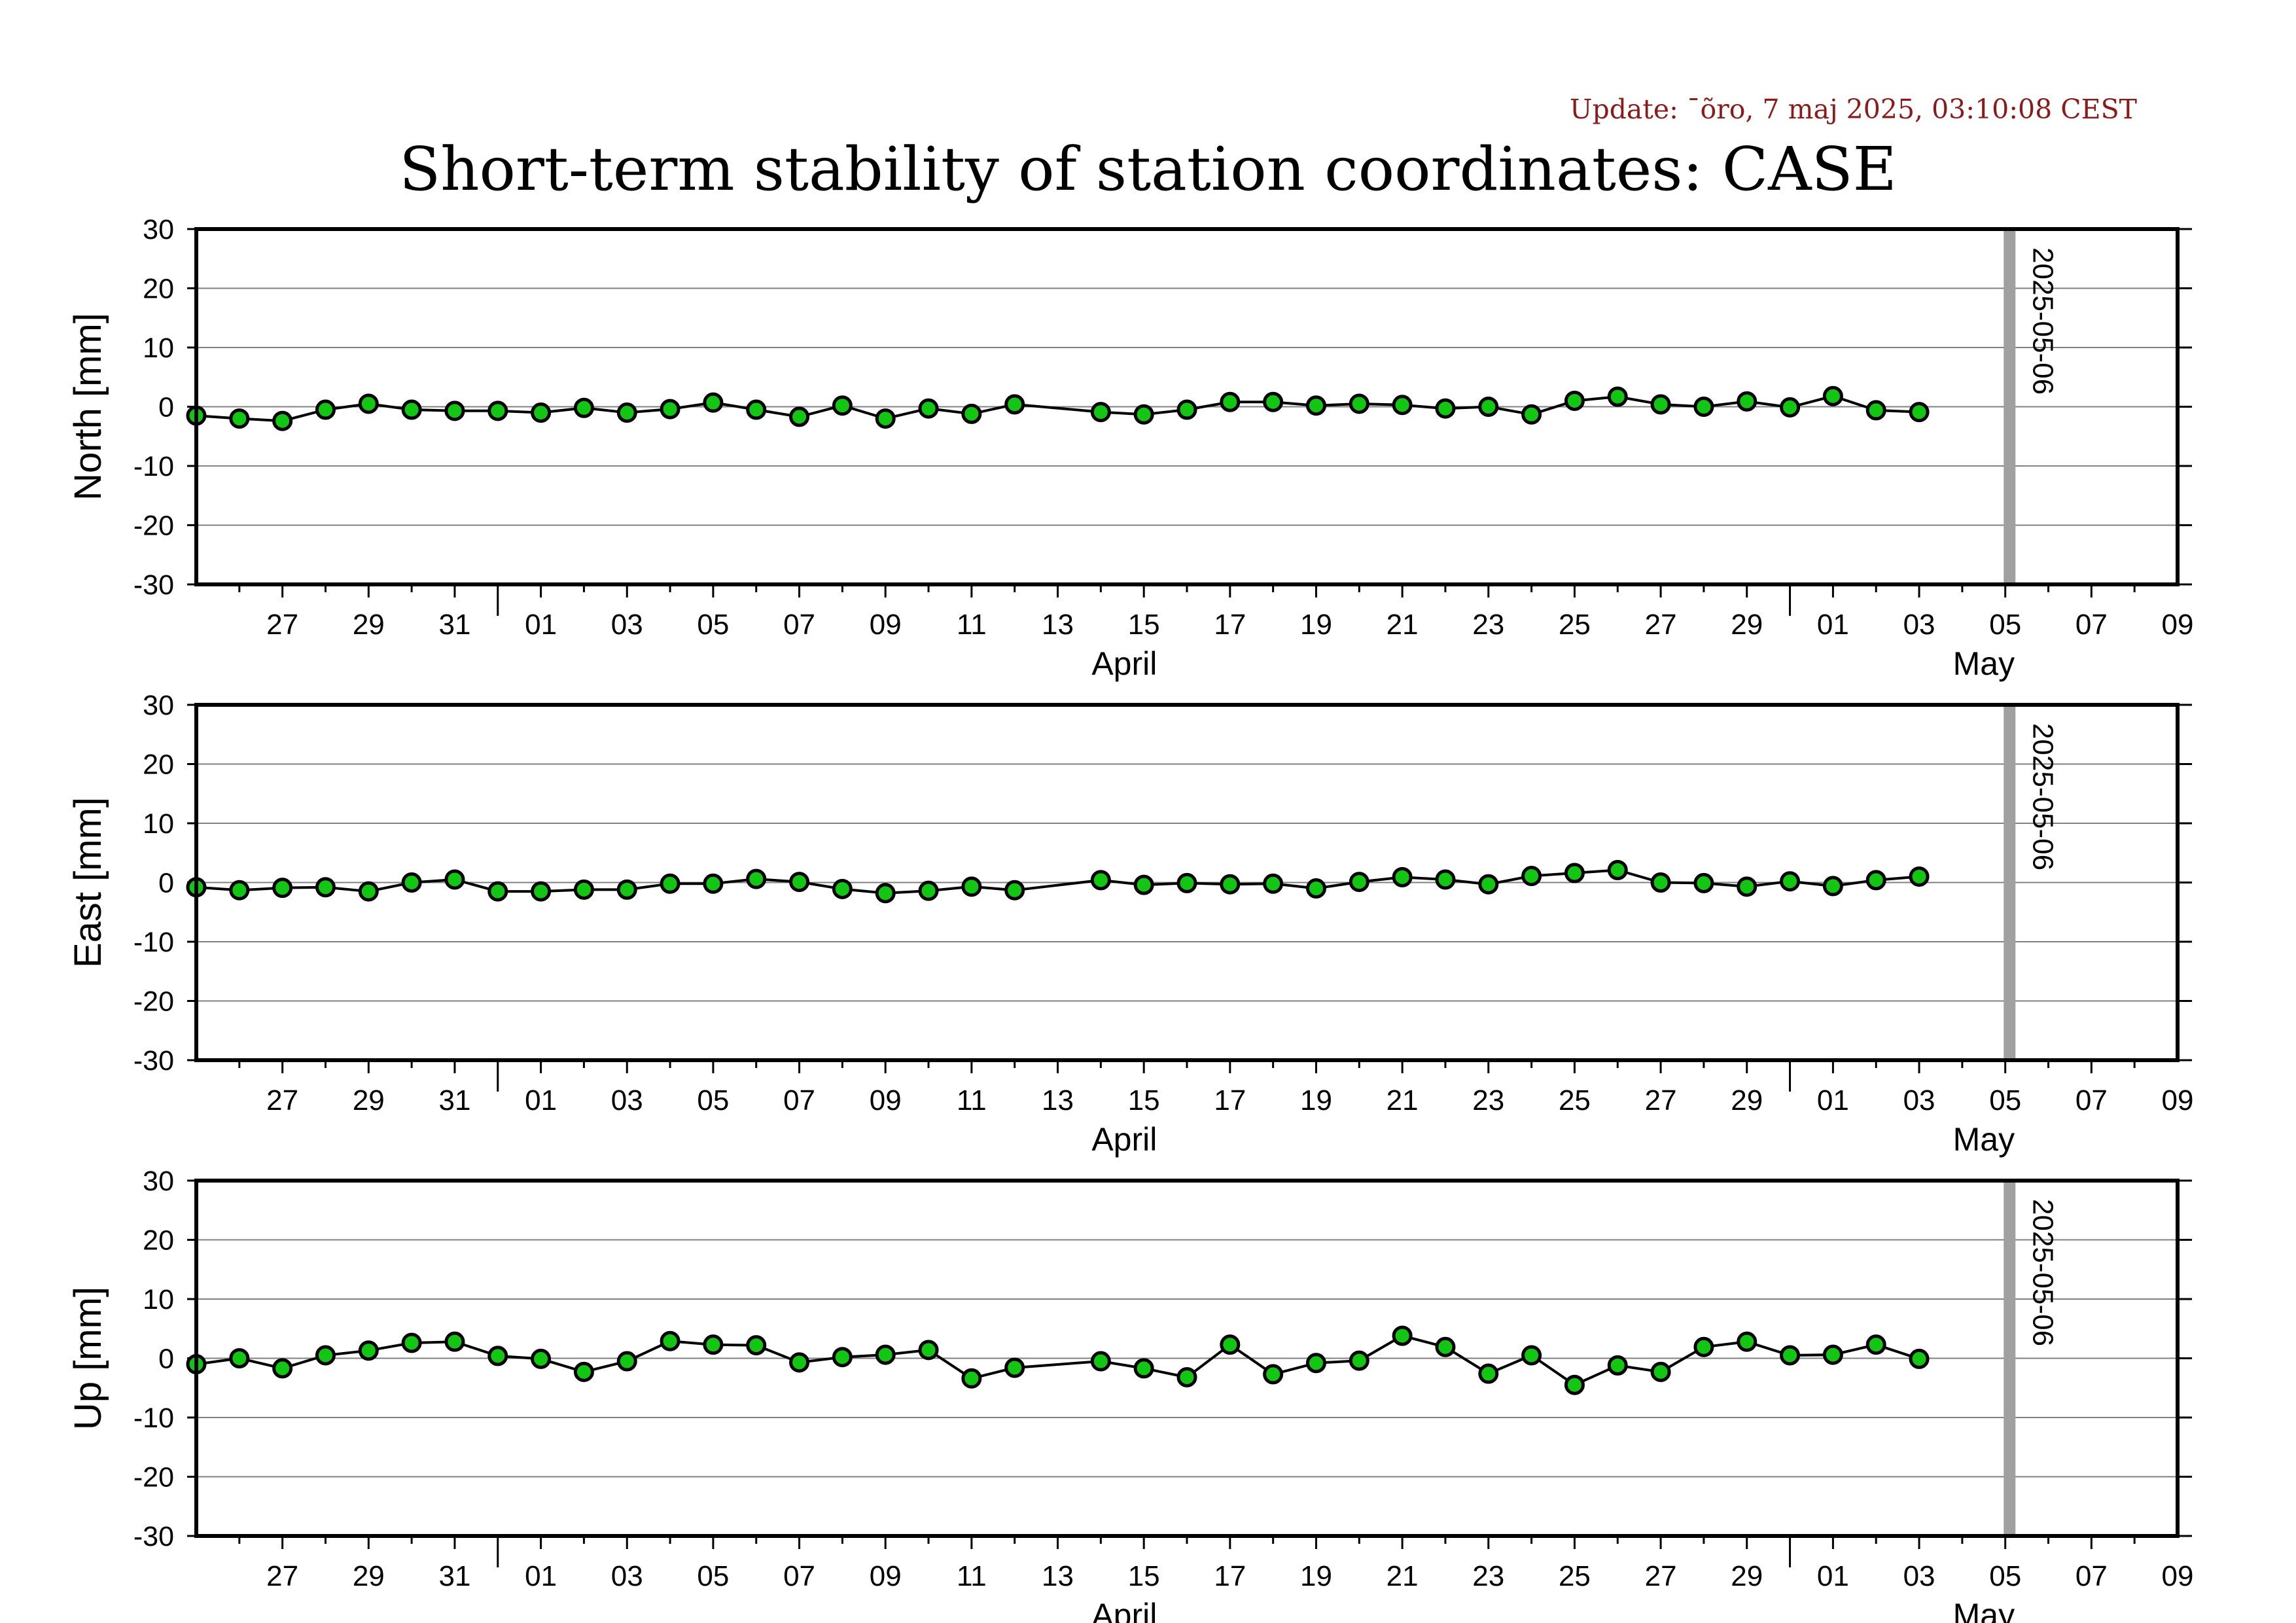  Describe the element at coordinates (1230, 1576) in the screenshot. I see `x-tick-label: 17` at that location.